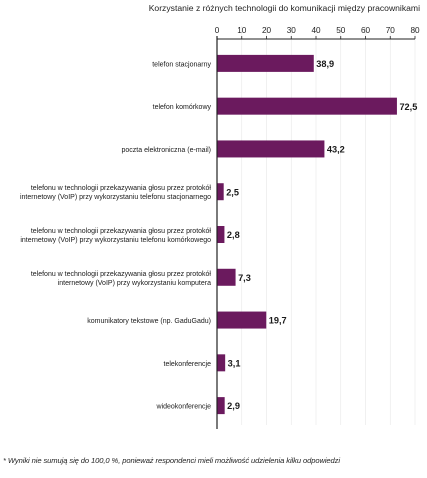  What do you see at coordinates (244, 278) in the screenshot?
I see `value-label: 7,3` at bounding box center [244, 278].